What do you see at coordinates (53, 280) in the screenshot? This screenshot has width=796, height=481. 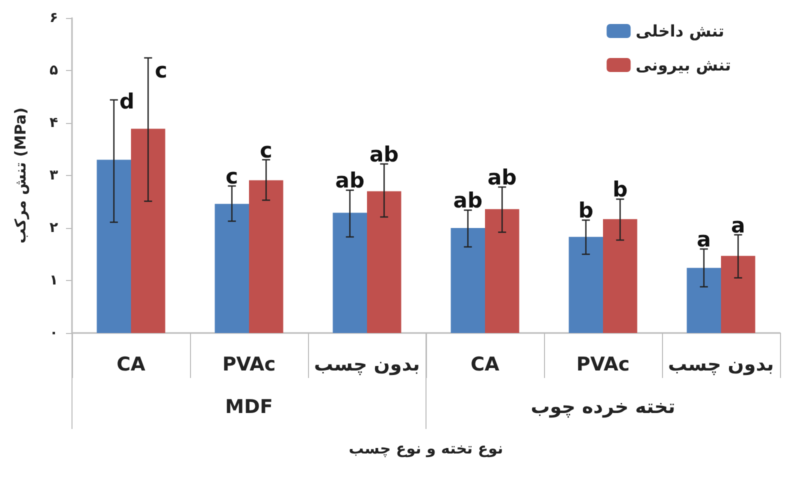 I see `y-tick-label: ۱` at bounding box center [53, 280].